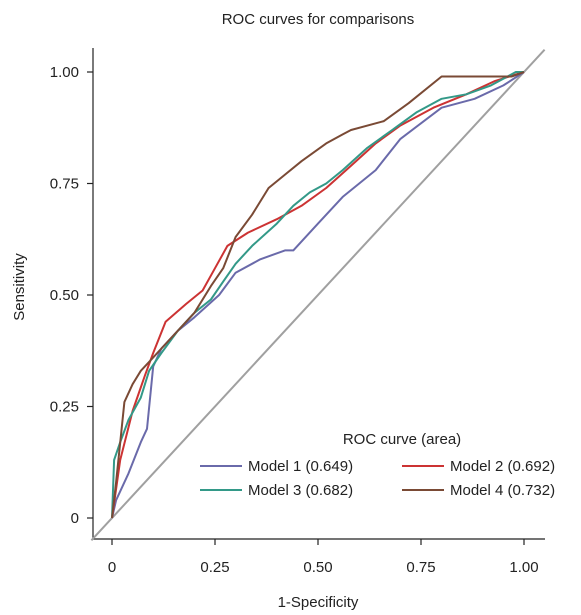 Image resolution: width=581 pixels, height=615 pixels. I want to click on x-tick-label: 0.25, so click(214, 567).